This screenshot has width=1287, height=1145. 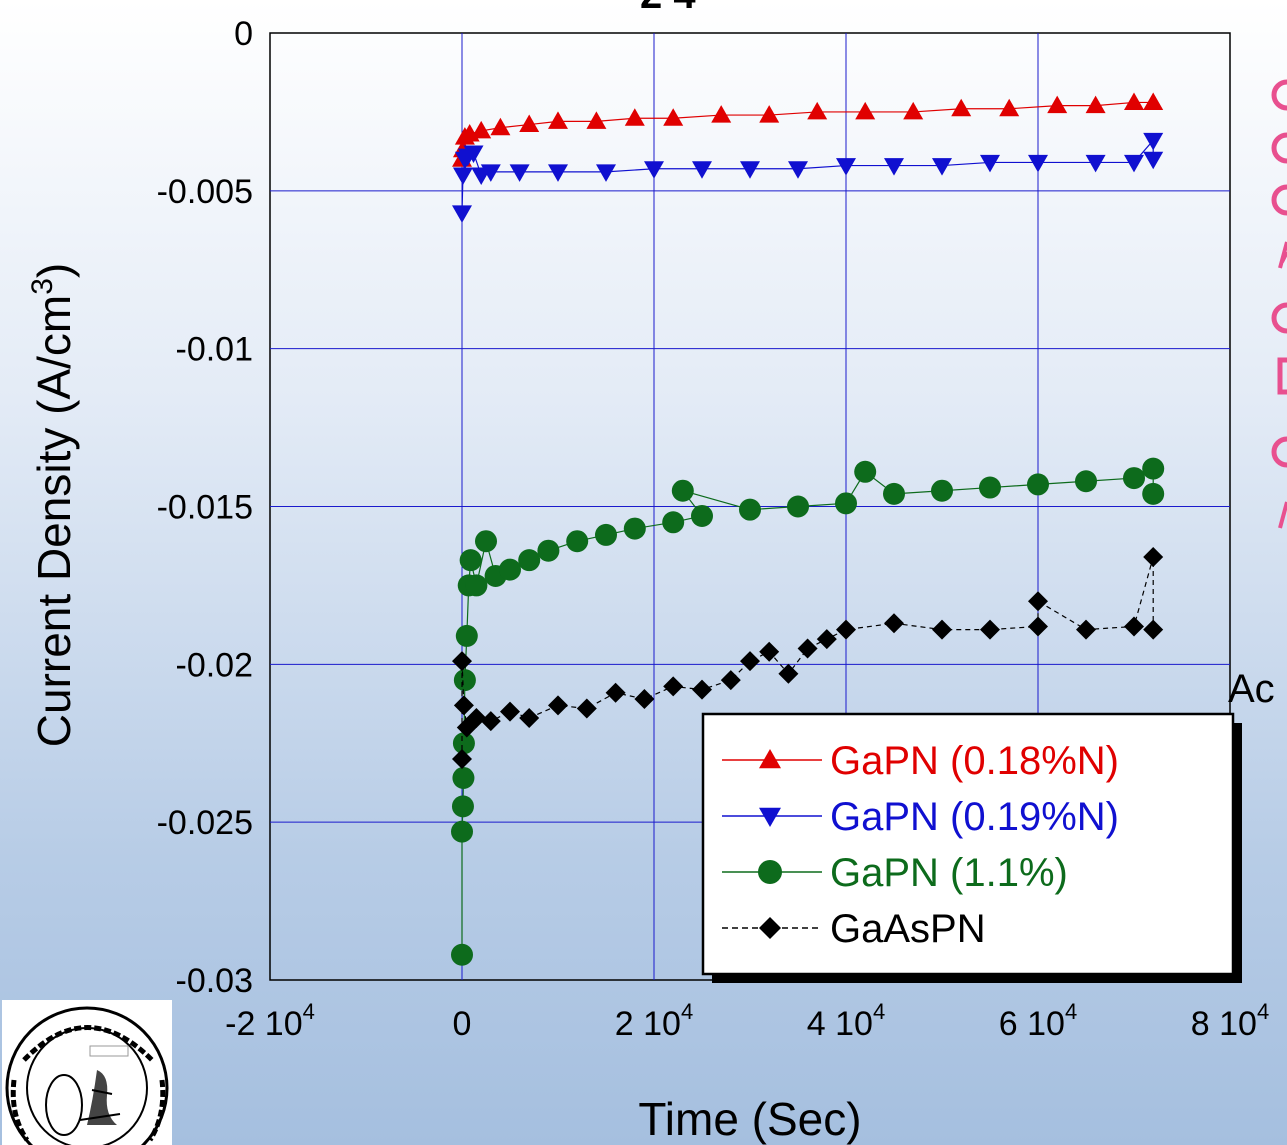 I want to click on x-tick-exponent-2: 4, so click(x=687, y=1011).